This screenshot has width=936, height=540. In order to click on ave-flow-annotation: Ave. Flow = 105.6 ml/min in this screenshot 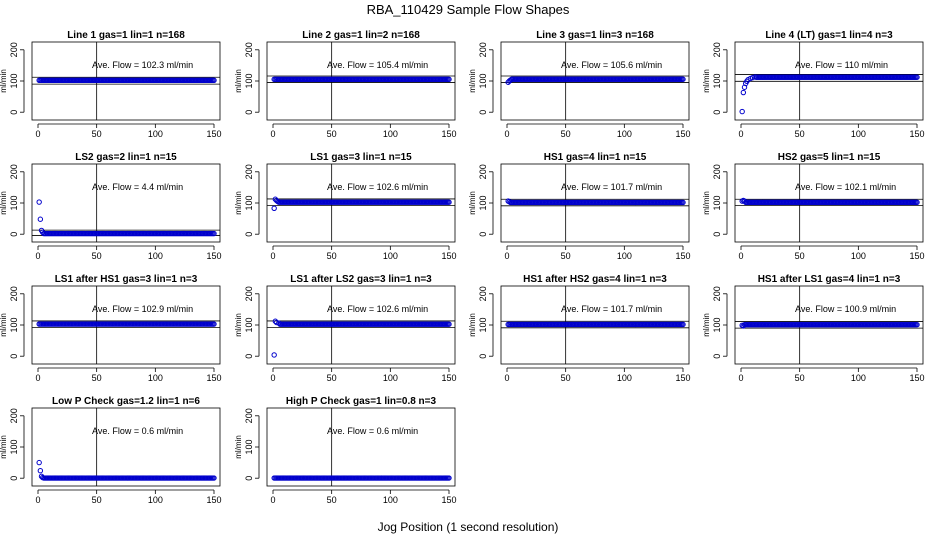, I will do `click(611, 65)`.